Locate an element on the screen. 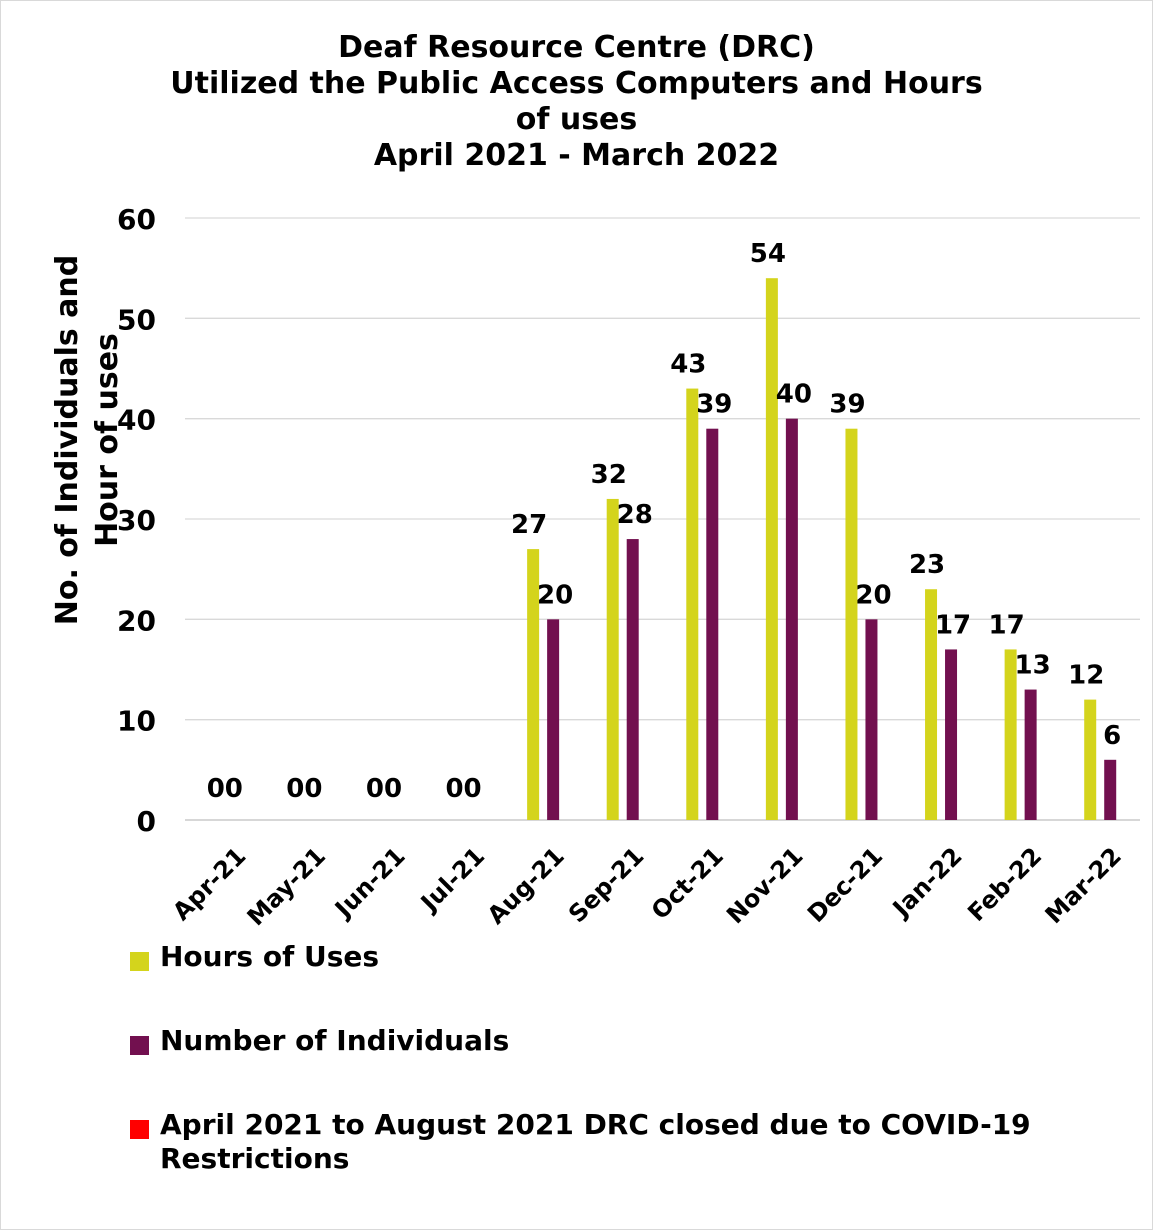  data-label-individuals-Jan-22: 17 is located at coordinates (953, 625).